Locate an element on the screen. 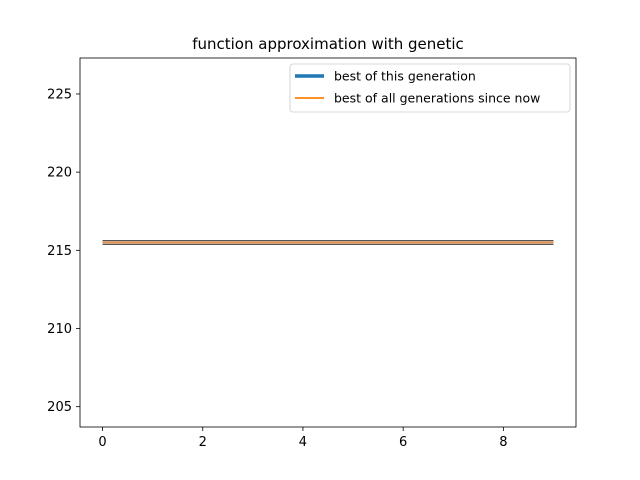 The image size is (640, 480). y-tick-label: 205 is located at coordinates (59, 407).